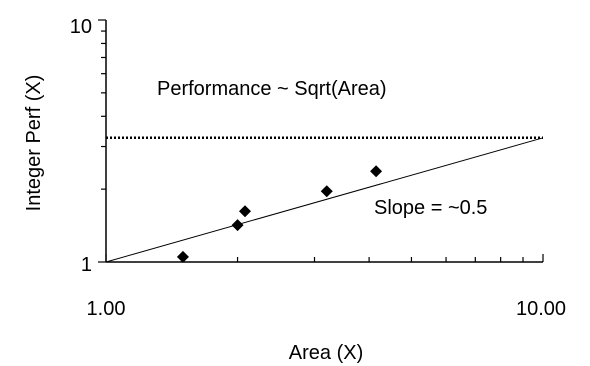 Image resolution: width=590 pixels, height=366 pixels. I want to click on annotation-sqrt-area: Performance ~ Sqrt(Area), so click(272, 89).